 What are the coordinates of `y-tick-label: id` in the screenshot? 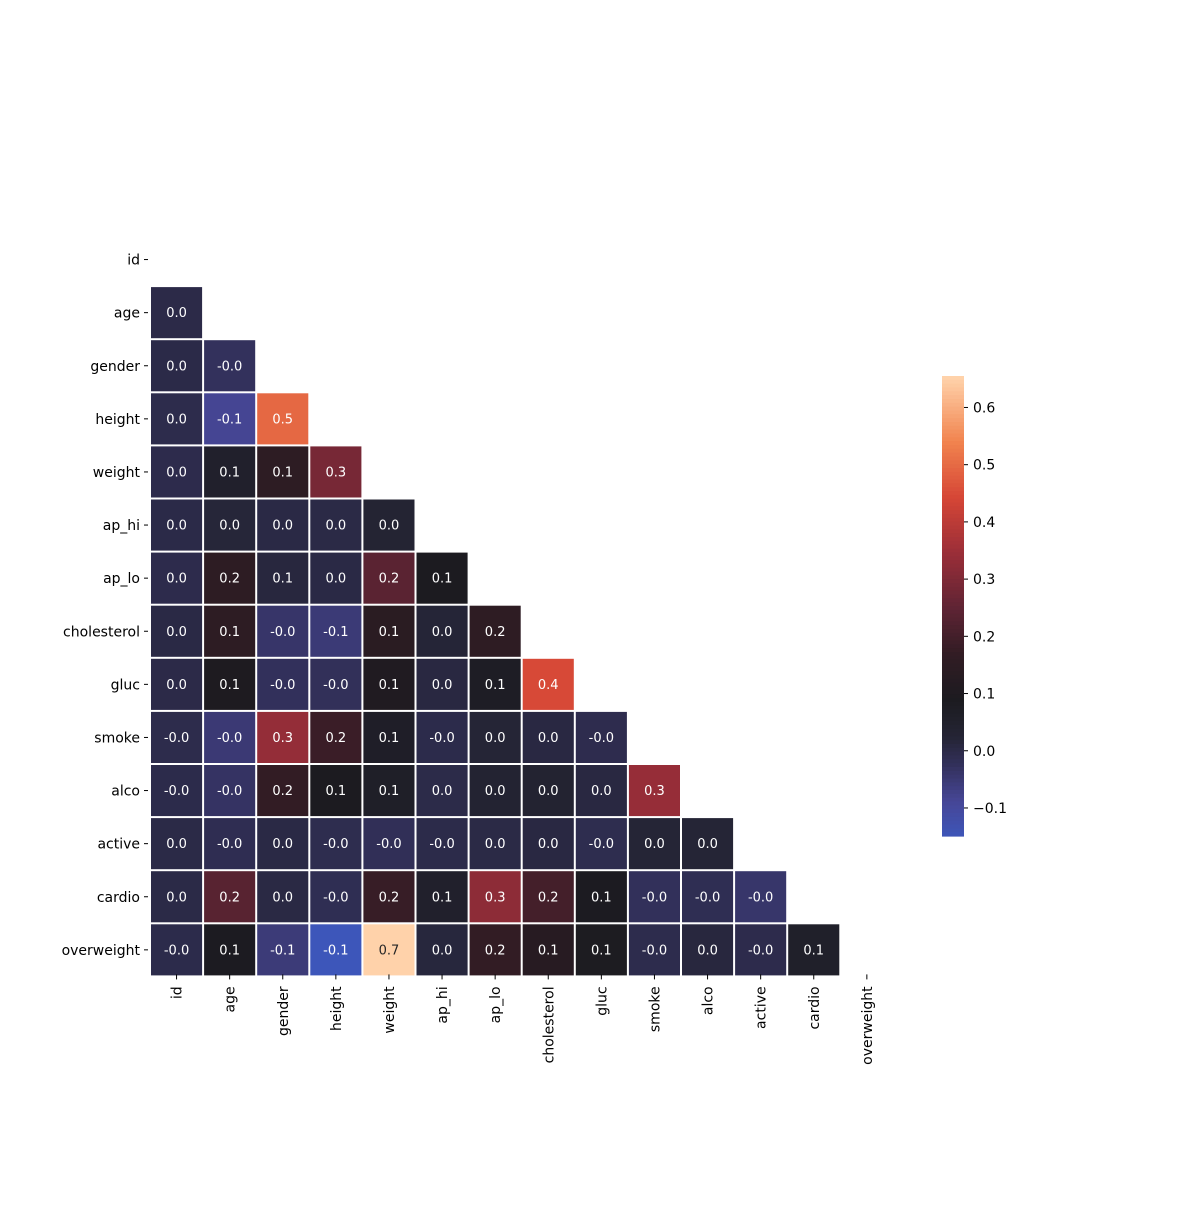 It's located at (133, 261).